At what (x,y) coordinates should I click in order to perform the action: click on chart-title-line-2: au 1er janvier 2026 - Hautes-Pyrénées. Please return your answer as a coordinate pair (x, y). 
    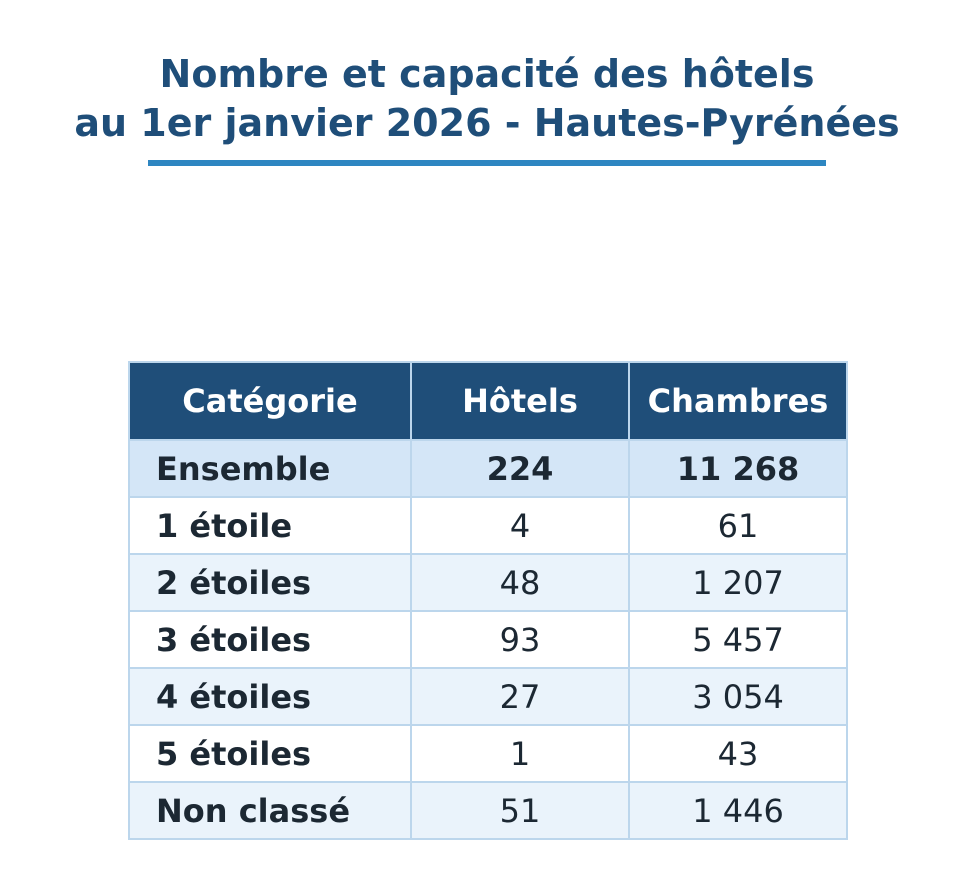
    Looking at the image, I should click on (487, 123).